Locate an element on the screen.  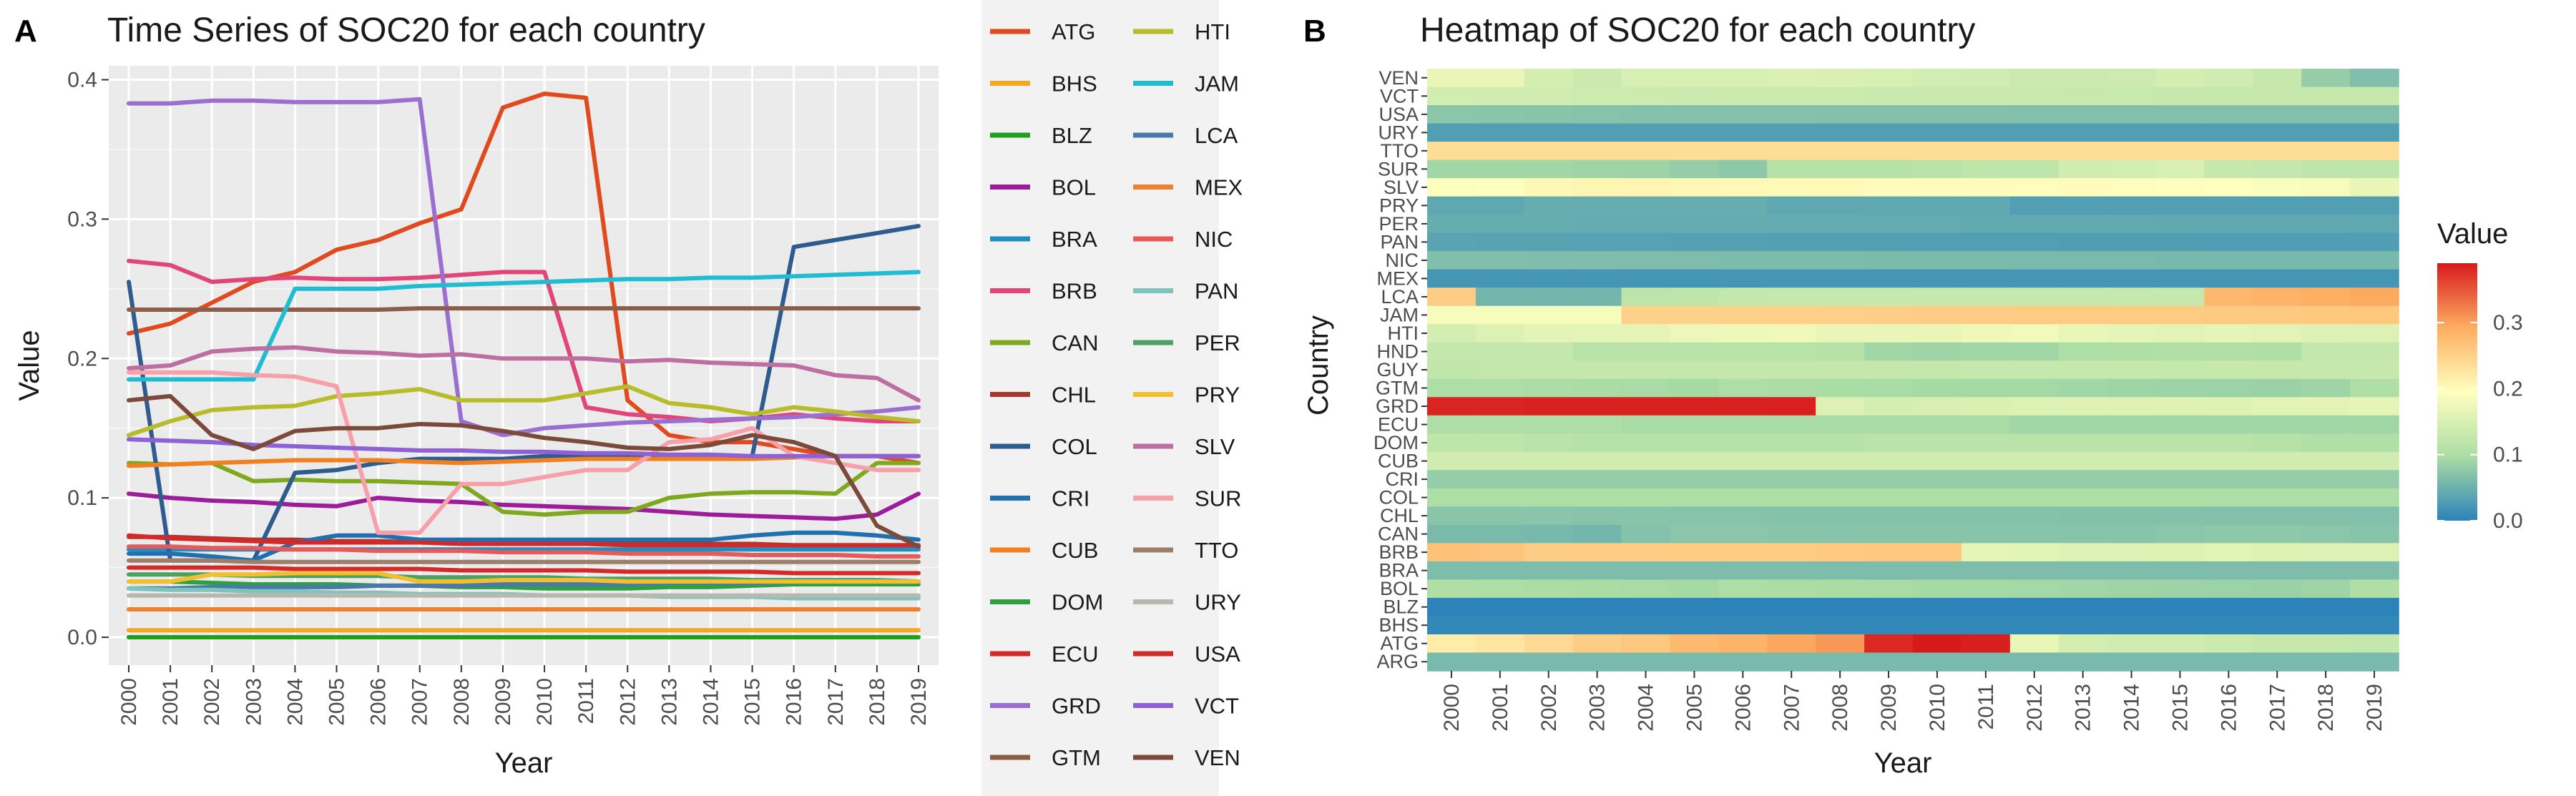
x-tick-label: 2004 is located at coordinates (295, 702).